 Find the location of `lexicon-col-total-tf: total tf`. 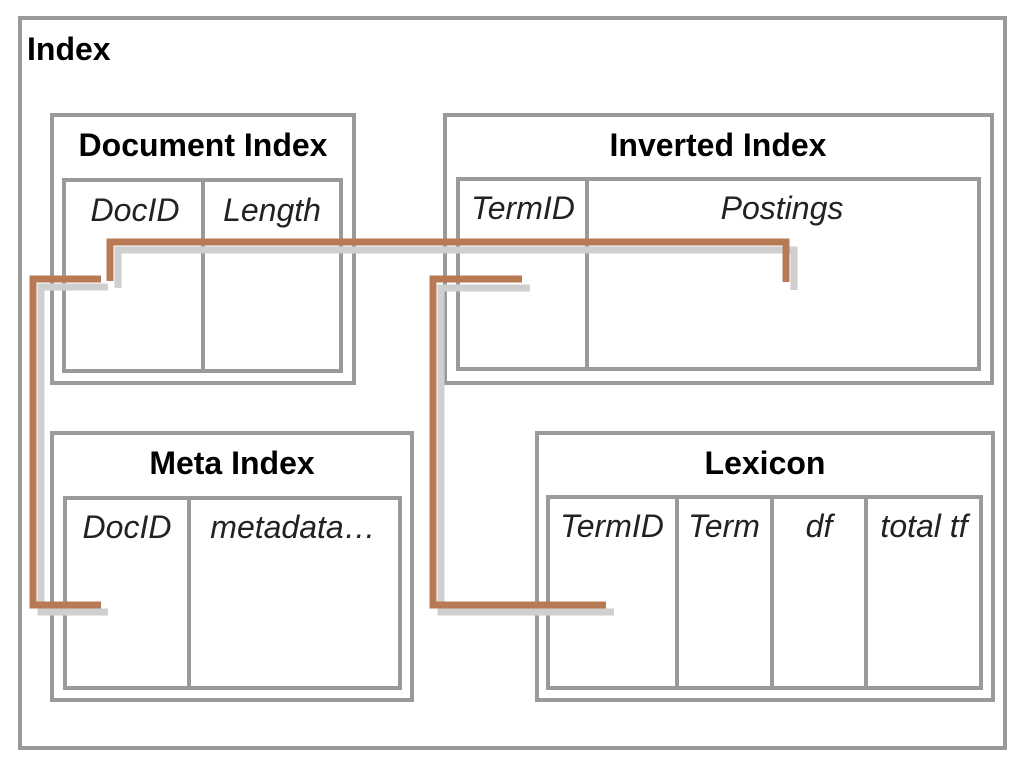

lexicon-col-total-tf: total tf is located at coordinates (925, 526).